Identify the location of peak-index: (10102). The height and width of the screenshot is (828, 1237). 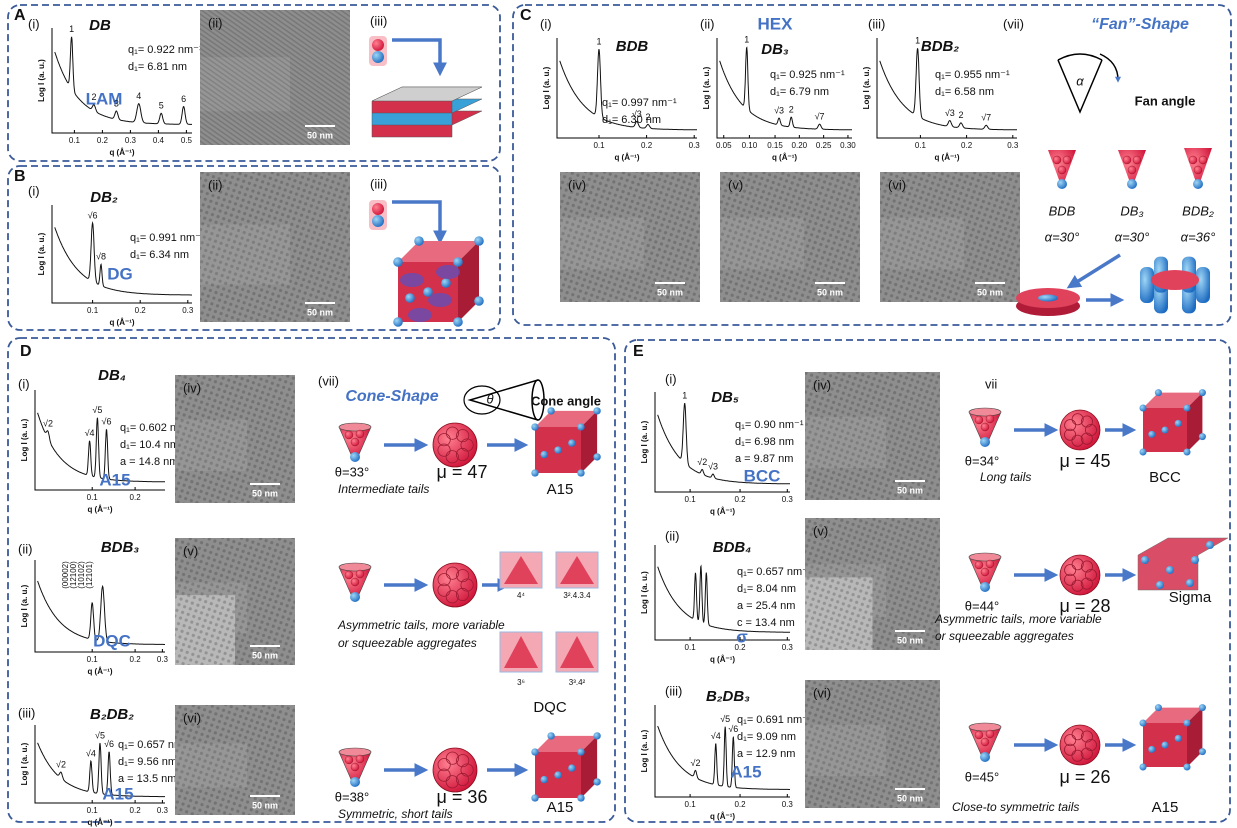
(81, 575).